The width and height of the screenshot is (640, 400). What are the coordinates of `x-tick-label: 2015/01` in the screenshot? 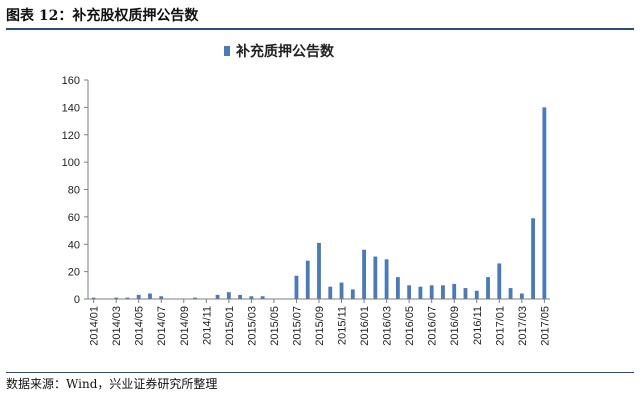 It's located at (230, 326).